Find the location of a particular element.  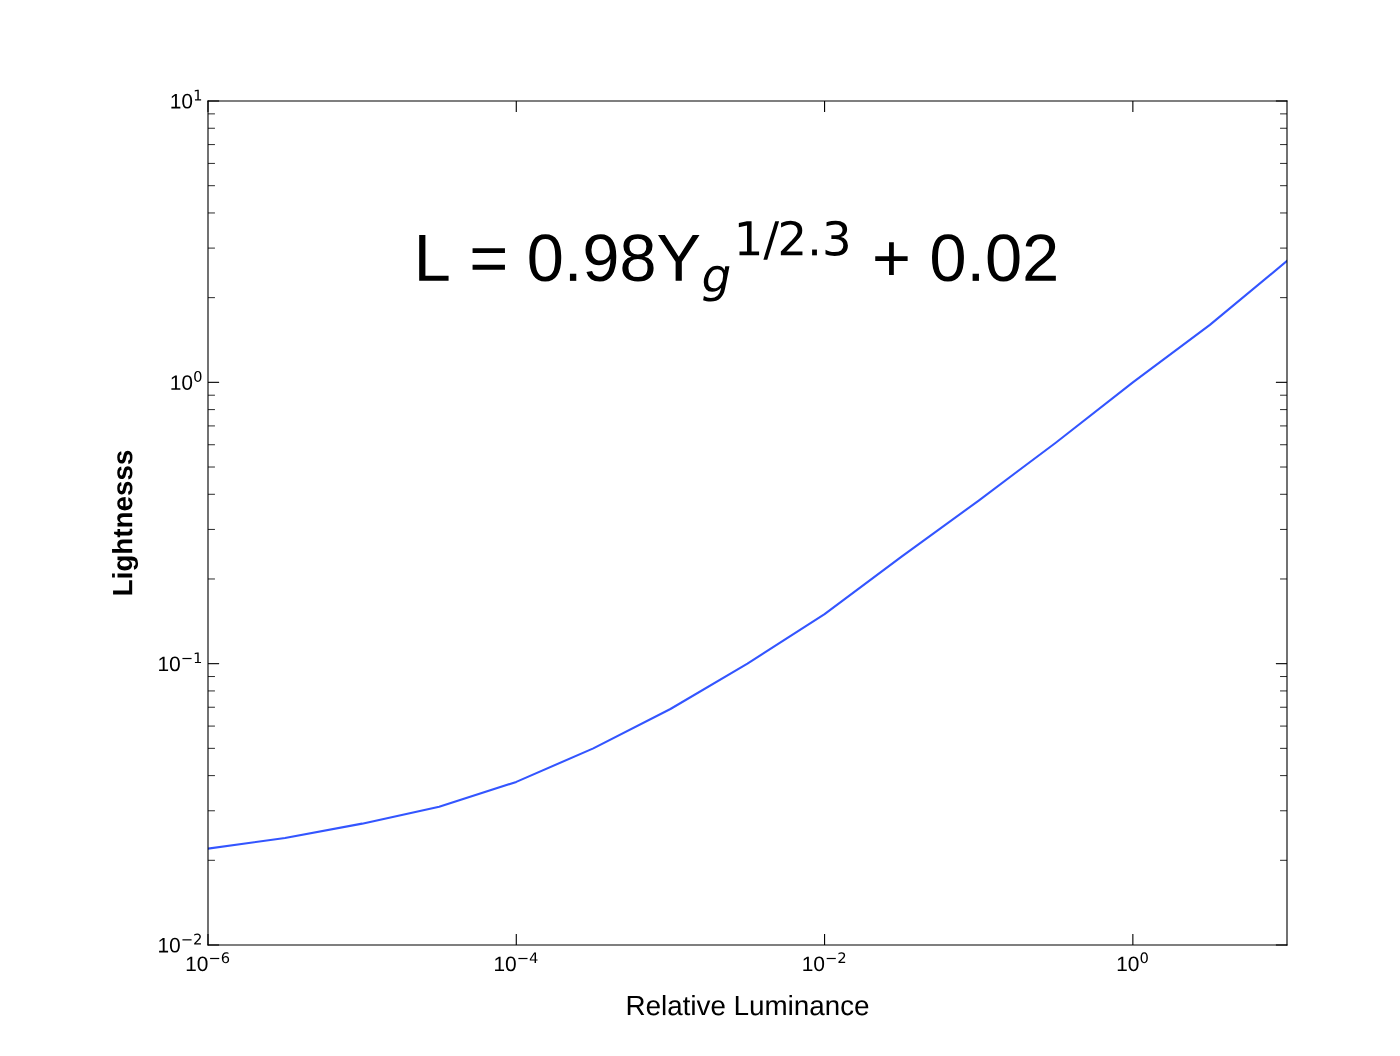

x-tick-label: 10$^{−6}$ is located at coordinates (208, 962).